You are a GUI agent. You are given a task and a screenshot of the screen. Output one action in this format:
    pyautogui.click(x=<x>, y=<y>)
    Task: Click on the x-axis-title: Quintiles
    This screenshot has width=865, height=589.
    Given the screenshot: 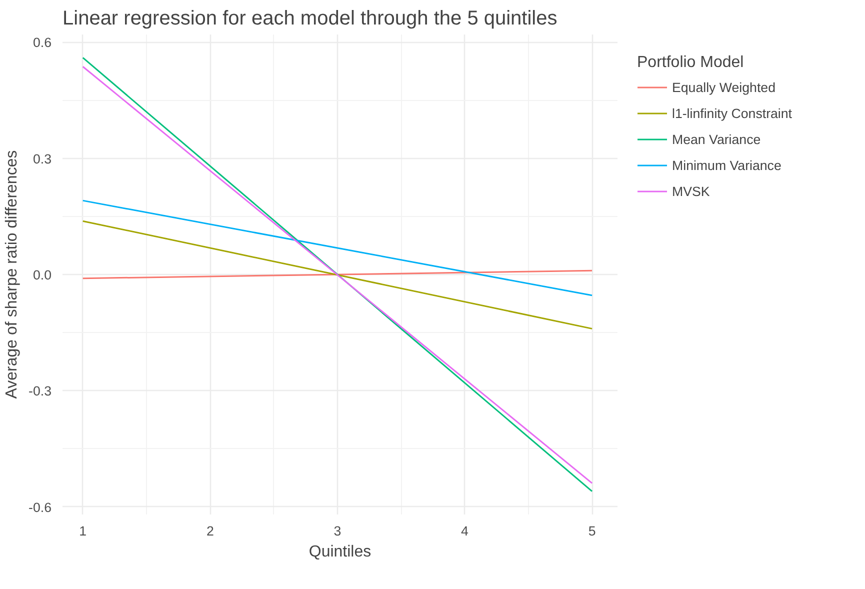 What is the action you would take?
    pyautogui.click(x=340, y=552)
    